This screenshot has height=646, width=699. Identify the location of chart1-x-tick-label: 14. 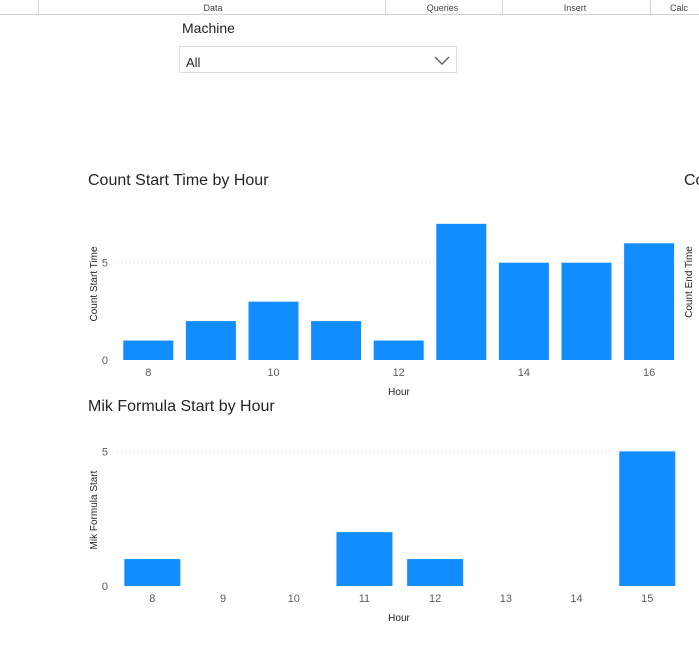
(524, 373).